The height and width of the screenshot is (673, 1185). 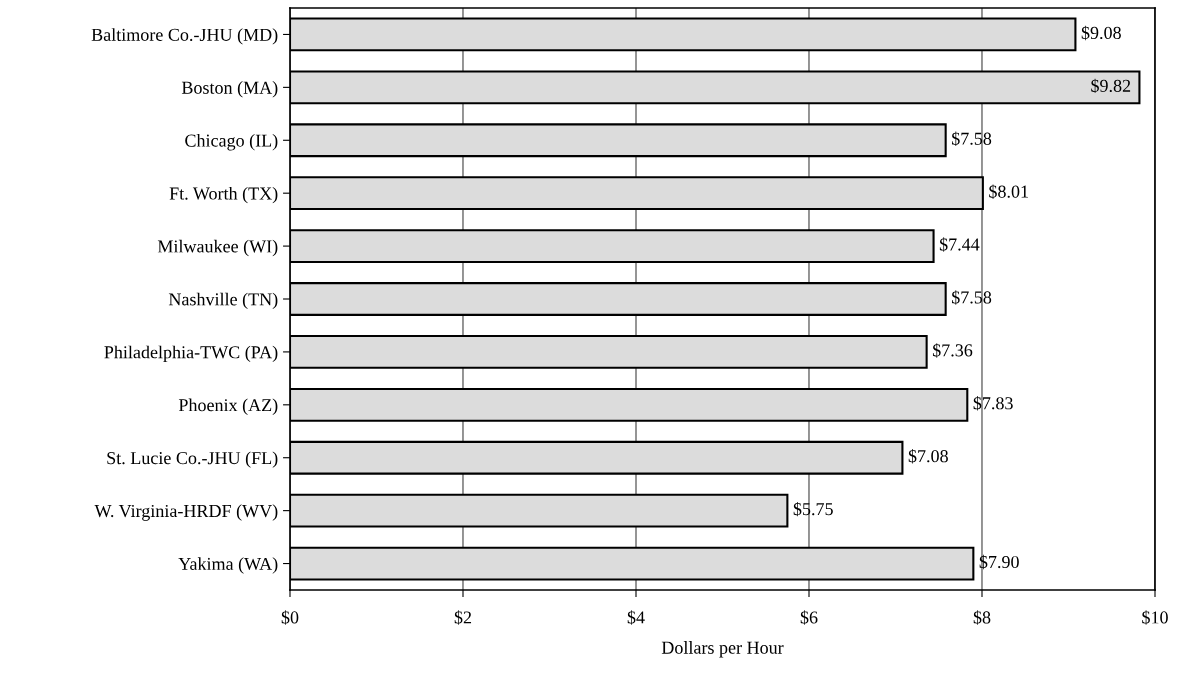 I want to click on y-tick-label: Phoenix (AZ), so click(x=228, y=406).